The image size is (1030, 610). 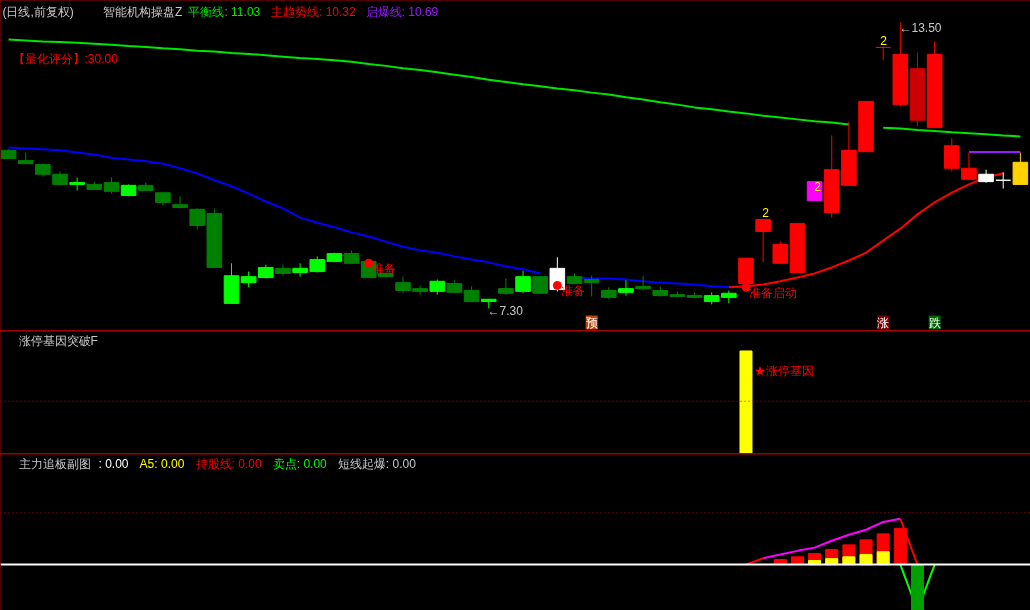 I want to click on annotation: ←13.50, so click(x=920, y=27).